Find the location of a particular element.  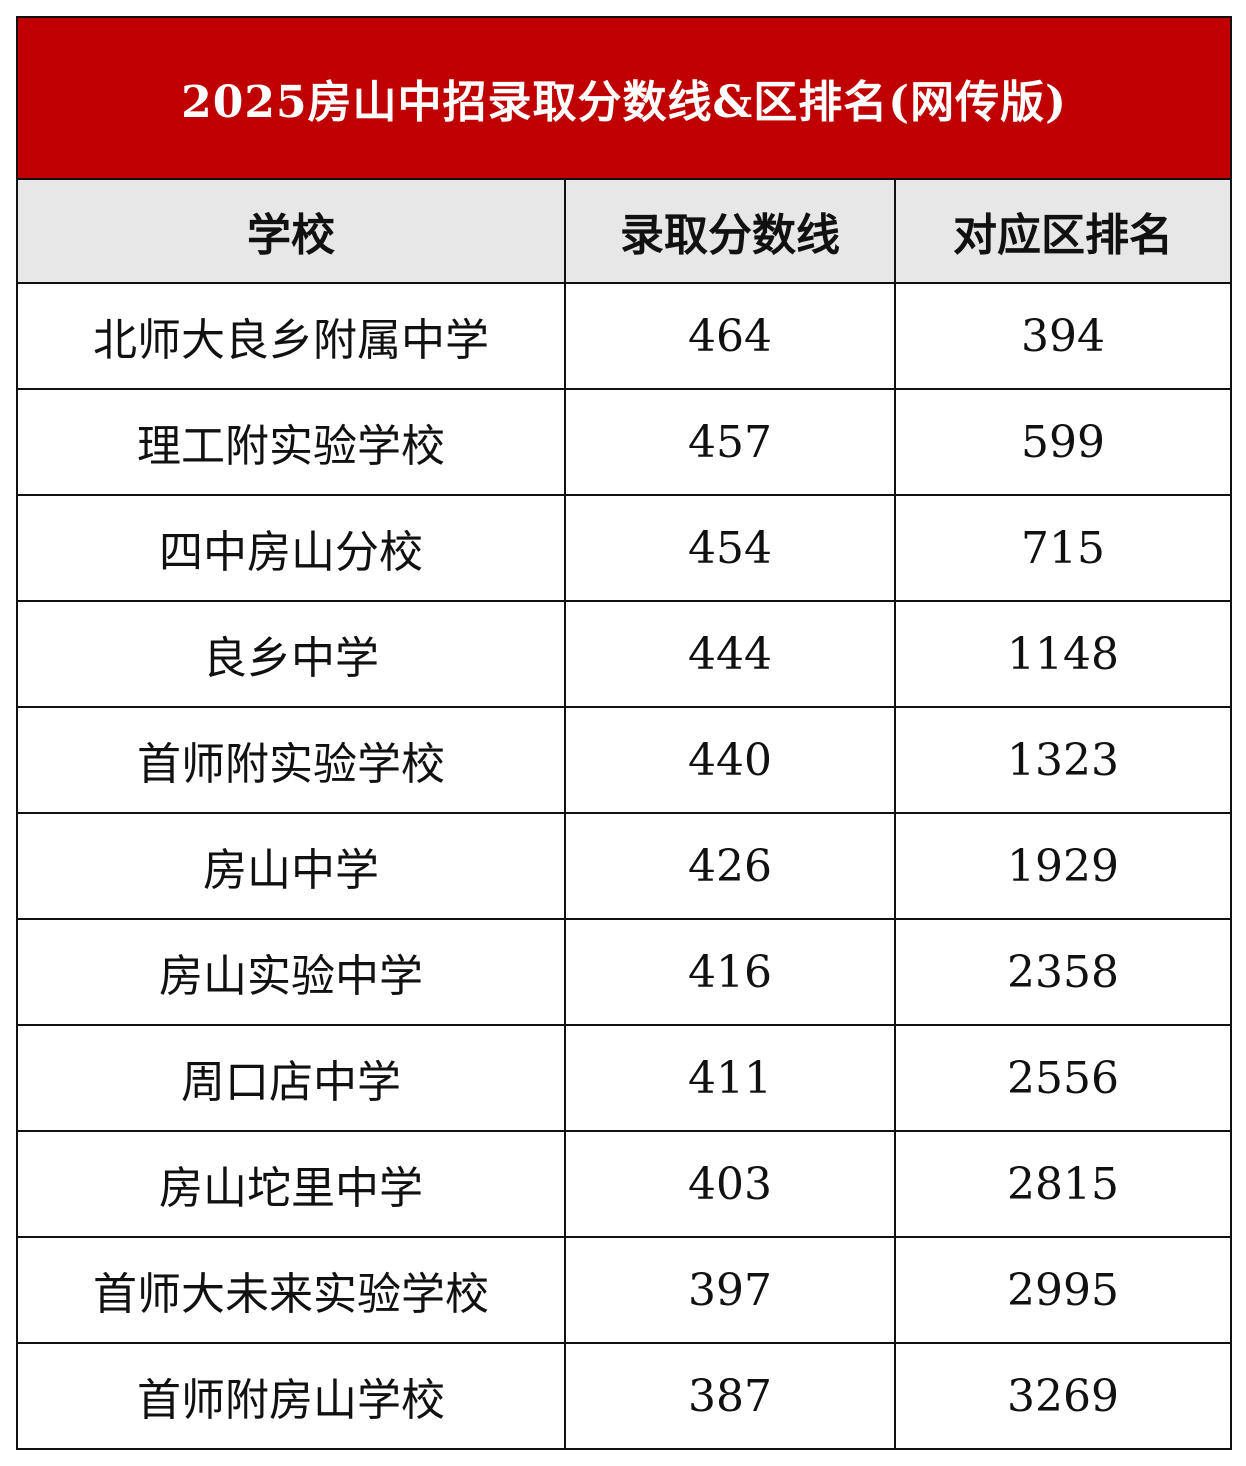

table-row: 首师附实验学校 440 1323 is located at coordinates (624, 760).